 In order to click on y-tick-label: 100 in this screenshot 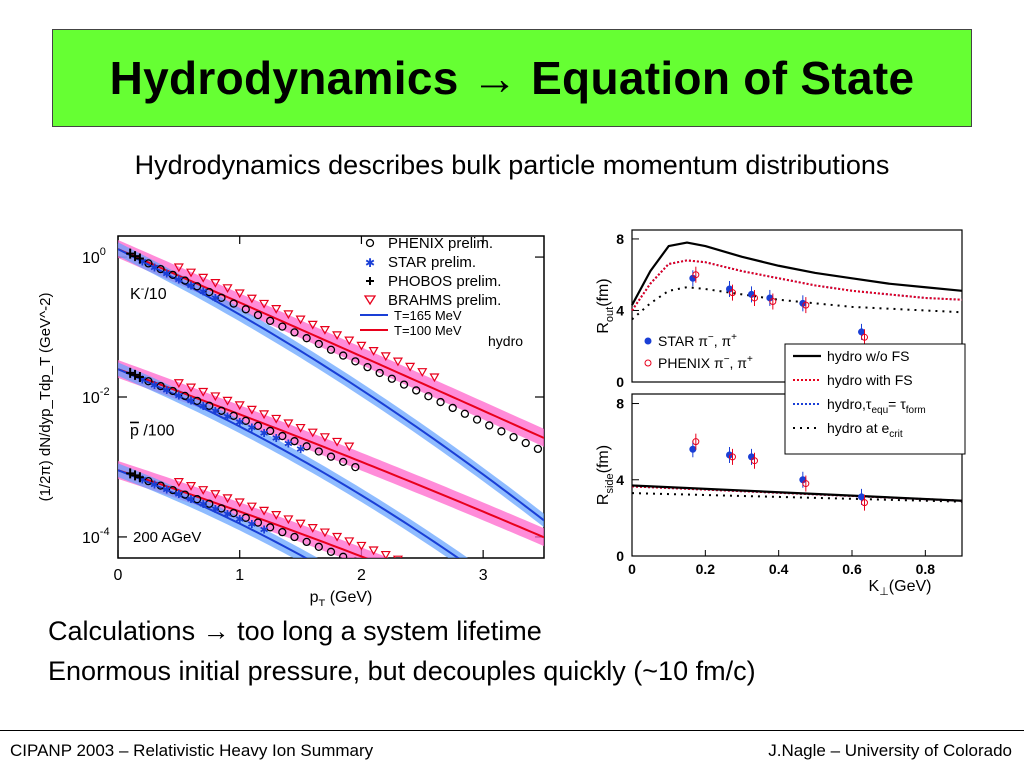, I will do `click(94, 256)`.